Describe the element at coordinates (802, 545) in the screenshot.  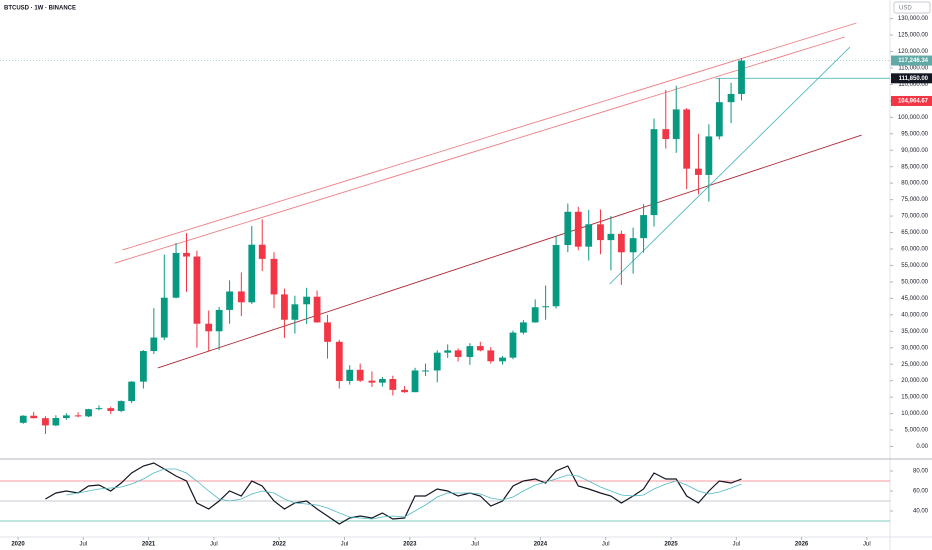
I see `x-tick-label: 2026` at that location.